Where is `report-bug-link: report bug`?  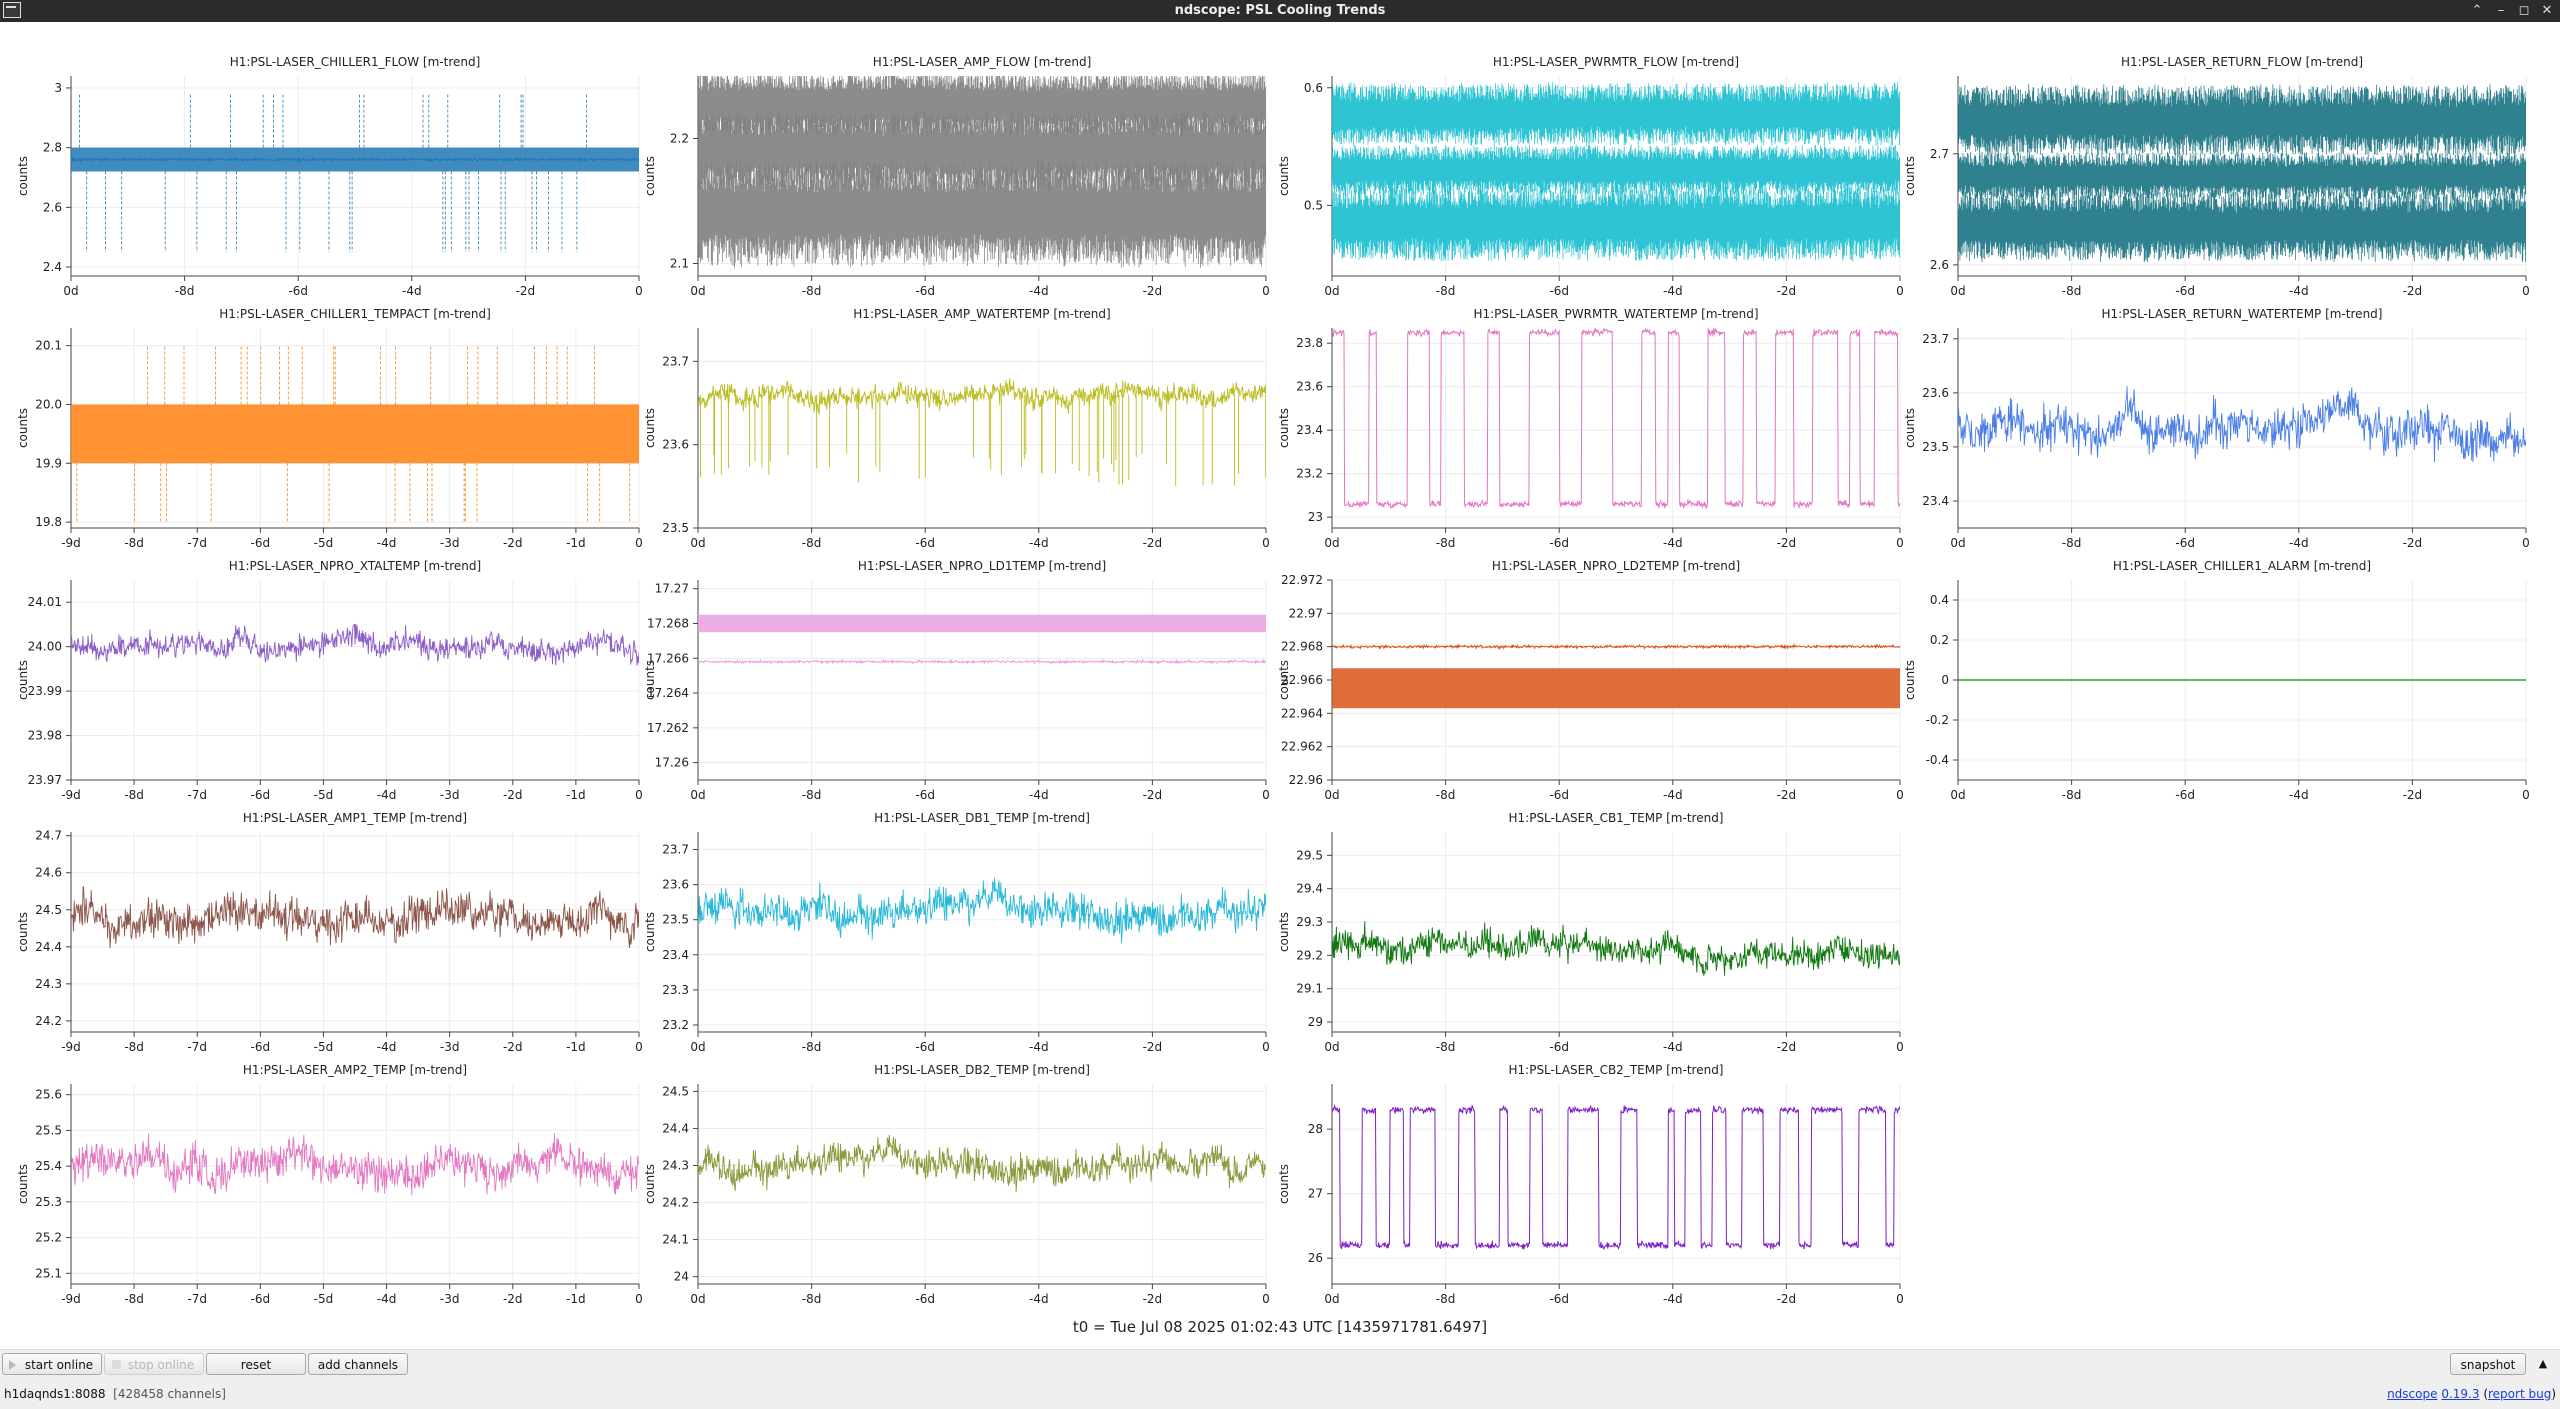 report-bug-link: report bug is located at coordinates (2520, 1394).